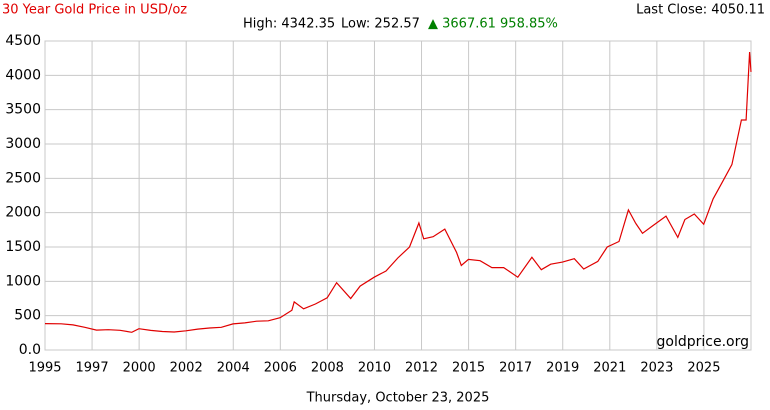  Describe the element at coordinates (374, 368) in the screenshot. I see `x-tick-label: 2010` at that location.